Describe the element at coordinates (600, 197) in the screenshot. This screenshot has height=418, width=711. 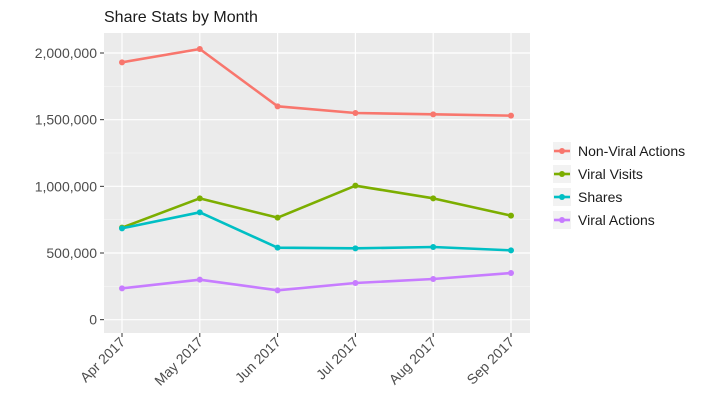
I see `legend-label: Shares` at that location.